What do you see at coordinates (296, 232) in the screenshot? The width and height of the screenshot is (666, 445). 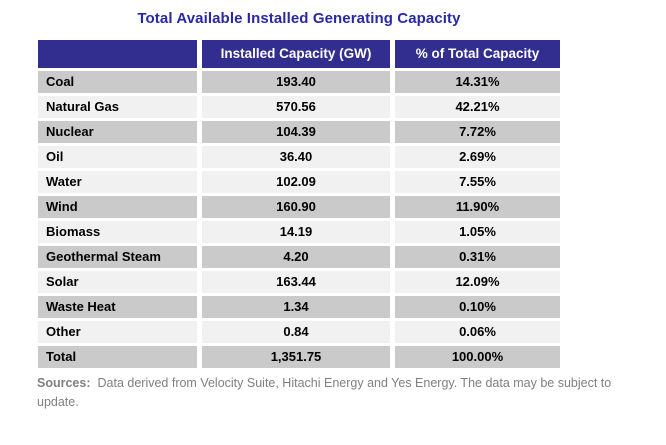 I see `capacity-cell: 14.19` at bounding box center [296, 232].